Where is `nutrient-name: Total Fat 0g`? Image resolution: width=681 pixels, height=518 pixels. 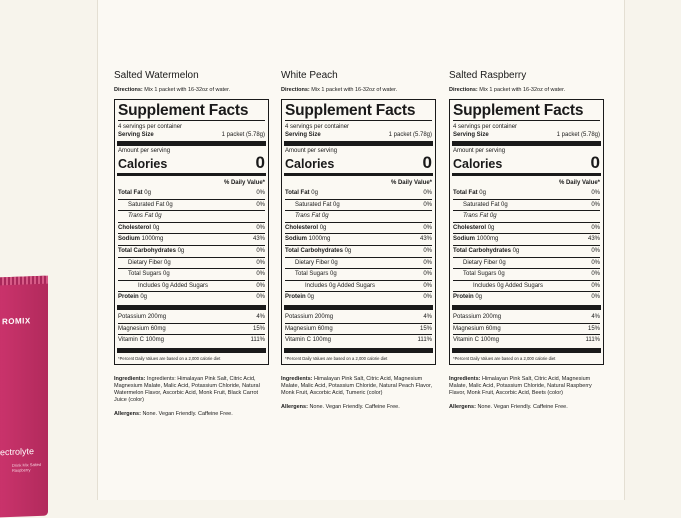 nutrient-name: Total Fat 0g is located at coordinates (469, 193).